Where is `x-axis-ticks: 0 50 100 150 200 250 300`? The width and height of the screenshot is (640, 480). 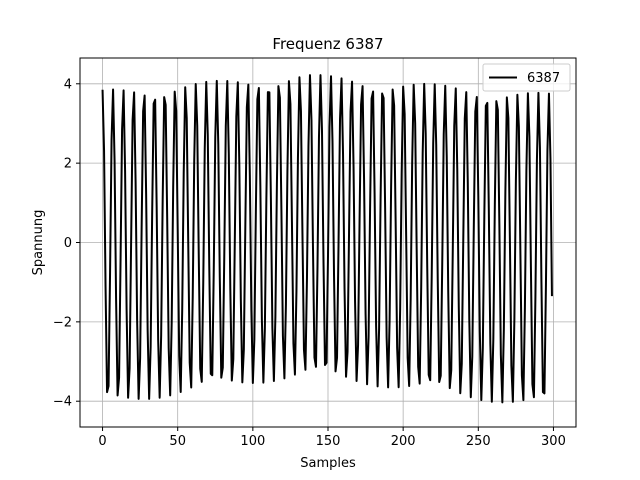
x-axis-ticks: 0 50 100 150 200 250 300 is located at coordinates (332, 438).